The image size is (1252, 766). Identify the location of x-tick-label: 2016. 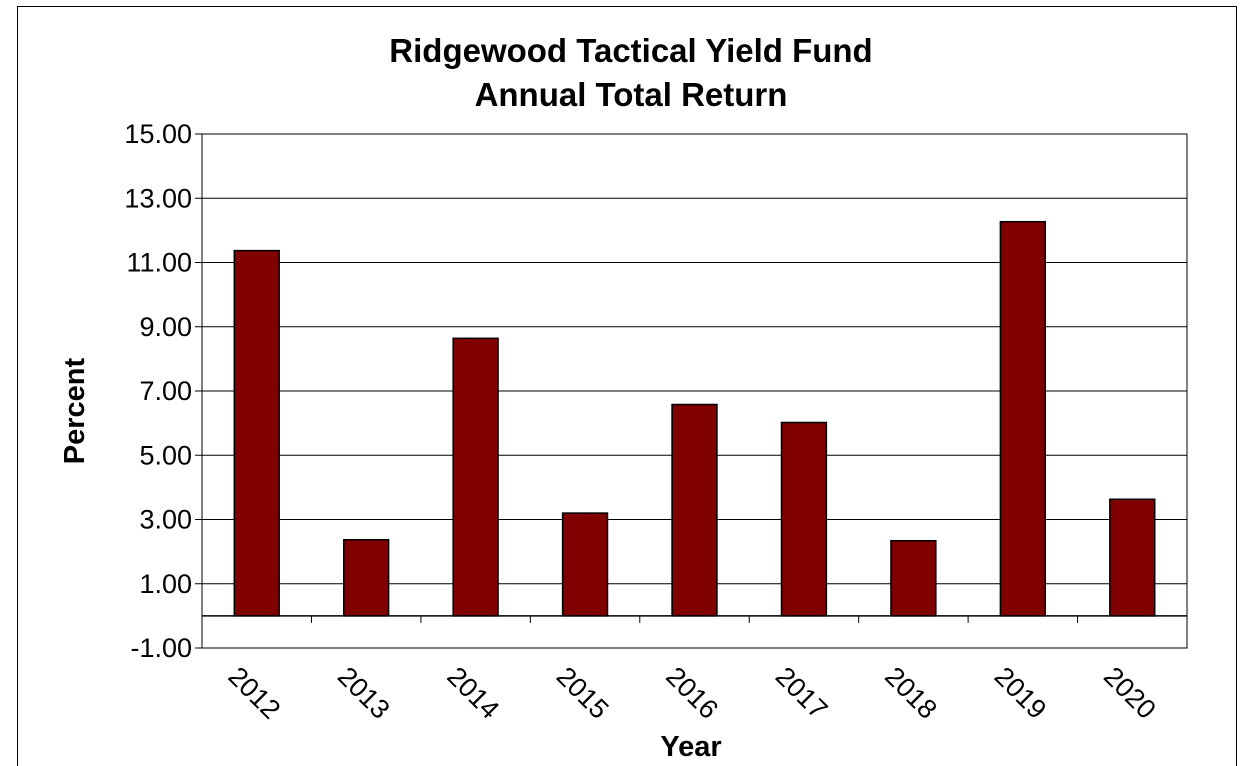
(692, 693).